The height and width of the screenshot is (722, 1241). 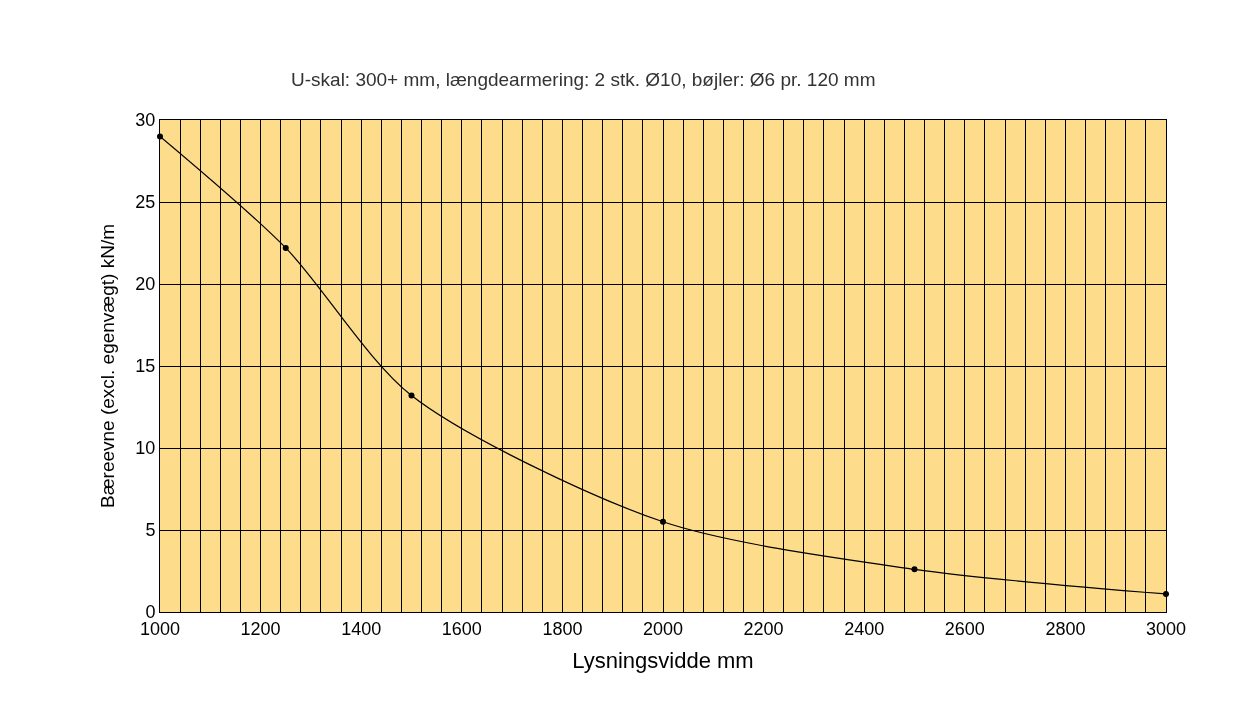 What do you see at coordinates (964, 628) in the screenshot?
I see `x-tick-label: 2600` at bounding box center [964, 628].